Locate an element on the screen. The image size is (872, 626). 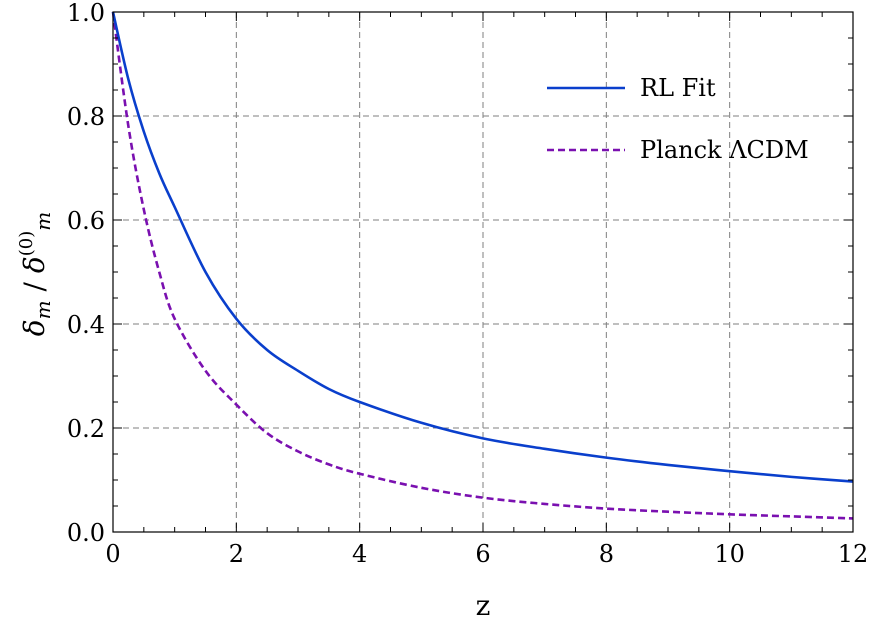
y-tick-label: 0.6 is located at coordinates (86, 221).